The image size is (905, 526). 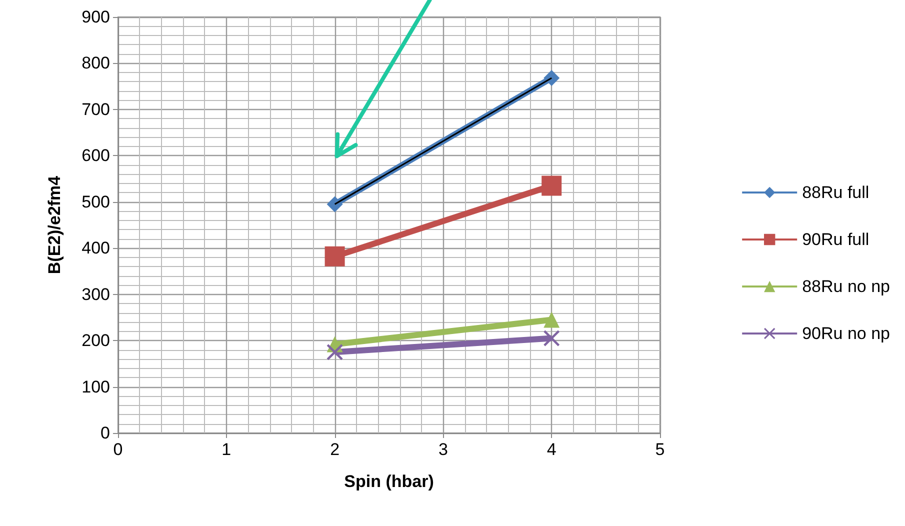 What do you see at coordinates (96, 248) in the screenshot?
I see `y-tick-label: 400` at bounding box center [96, 248].